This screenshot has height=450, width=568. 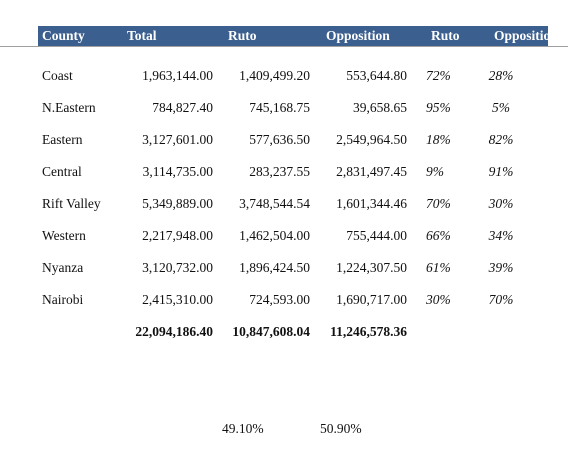 What do you see at coordinates (271, 331) in the screenshot?
I see `total: 10,847,608.04` at bounding box center [271, 331].